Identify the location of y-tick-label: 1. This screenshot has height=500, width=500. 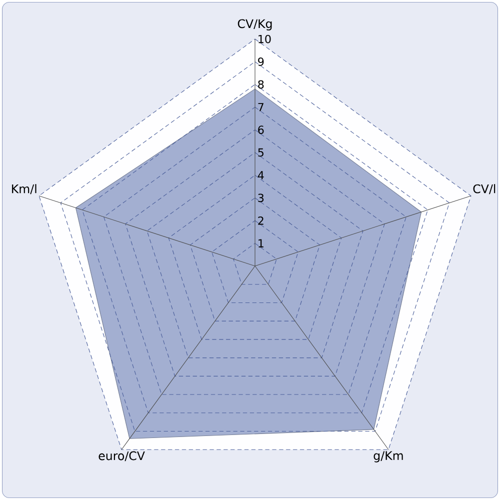
(261, 243).